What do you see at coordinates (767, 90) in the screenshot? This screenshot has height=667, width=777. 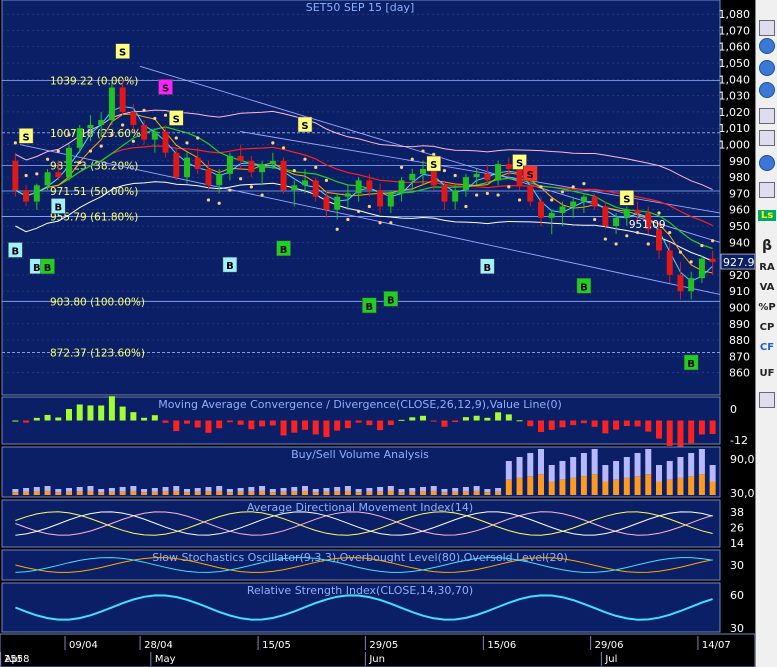 I see `zoom-out-icon` at bounding box center [767, 90].